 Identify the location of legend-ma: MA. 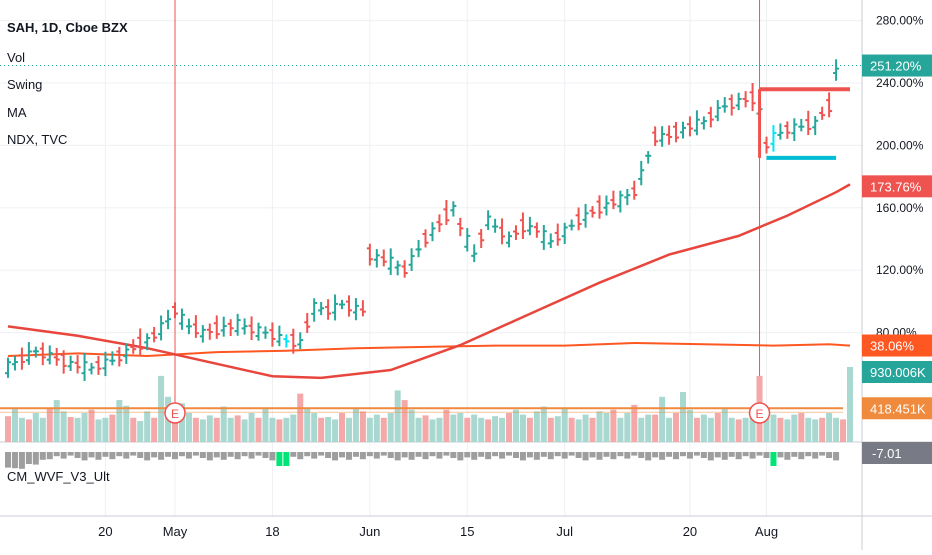
(17, 112).